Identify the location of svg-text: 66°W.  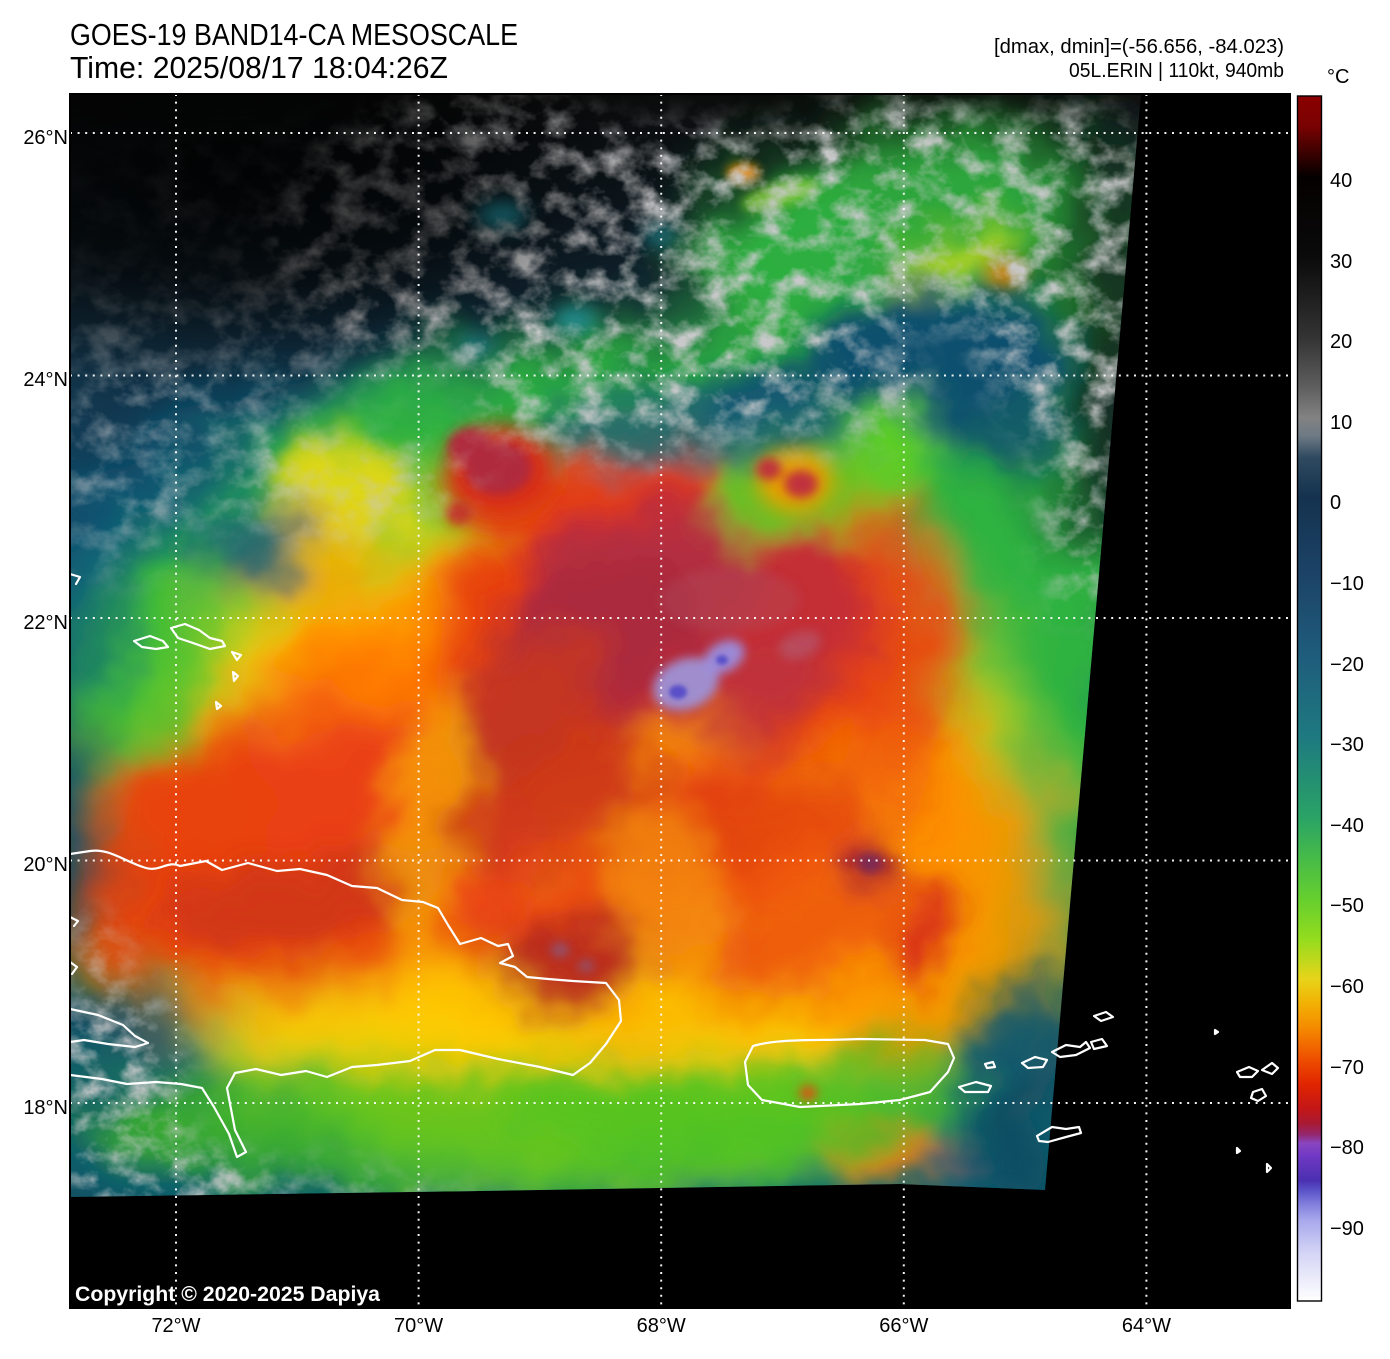
(903, 1326).